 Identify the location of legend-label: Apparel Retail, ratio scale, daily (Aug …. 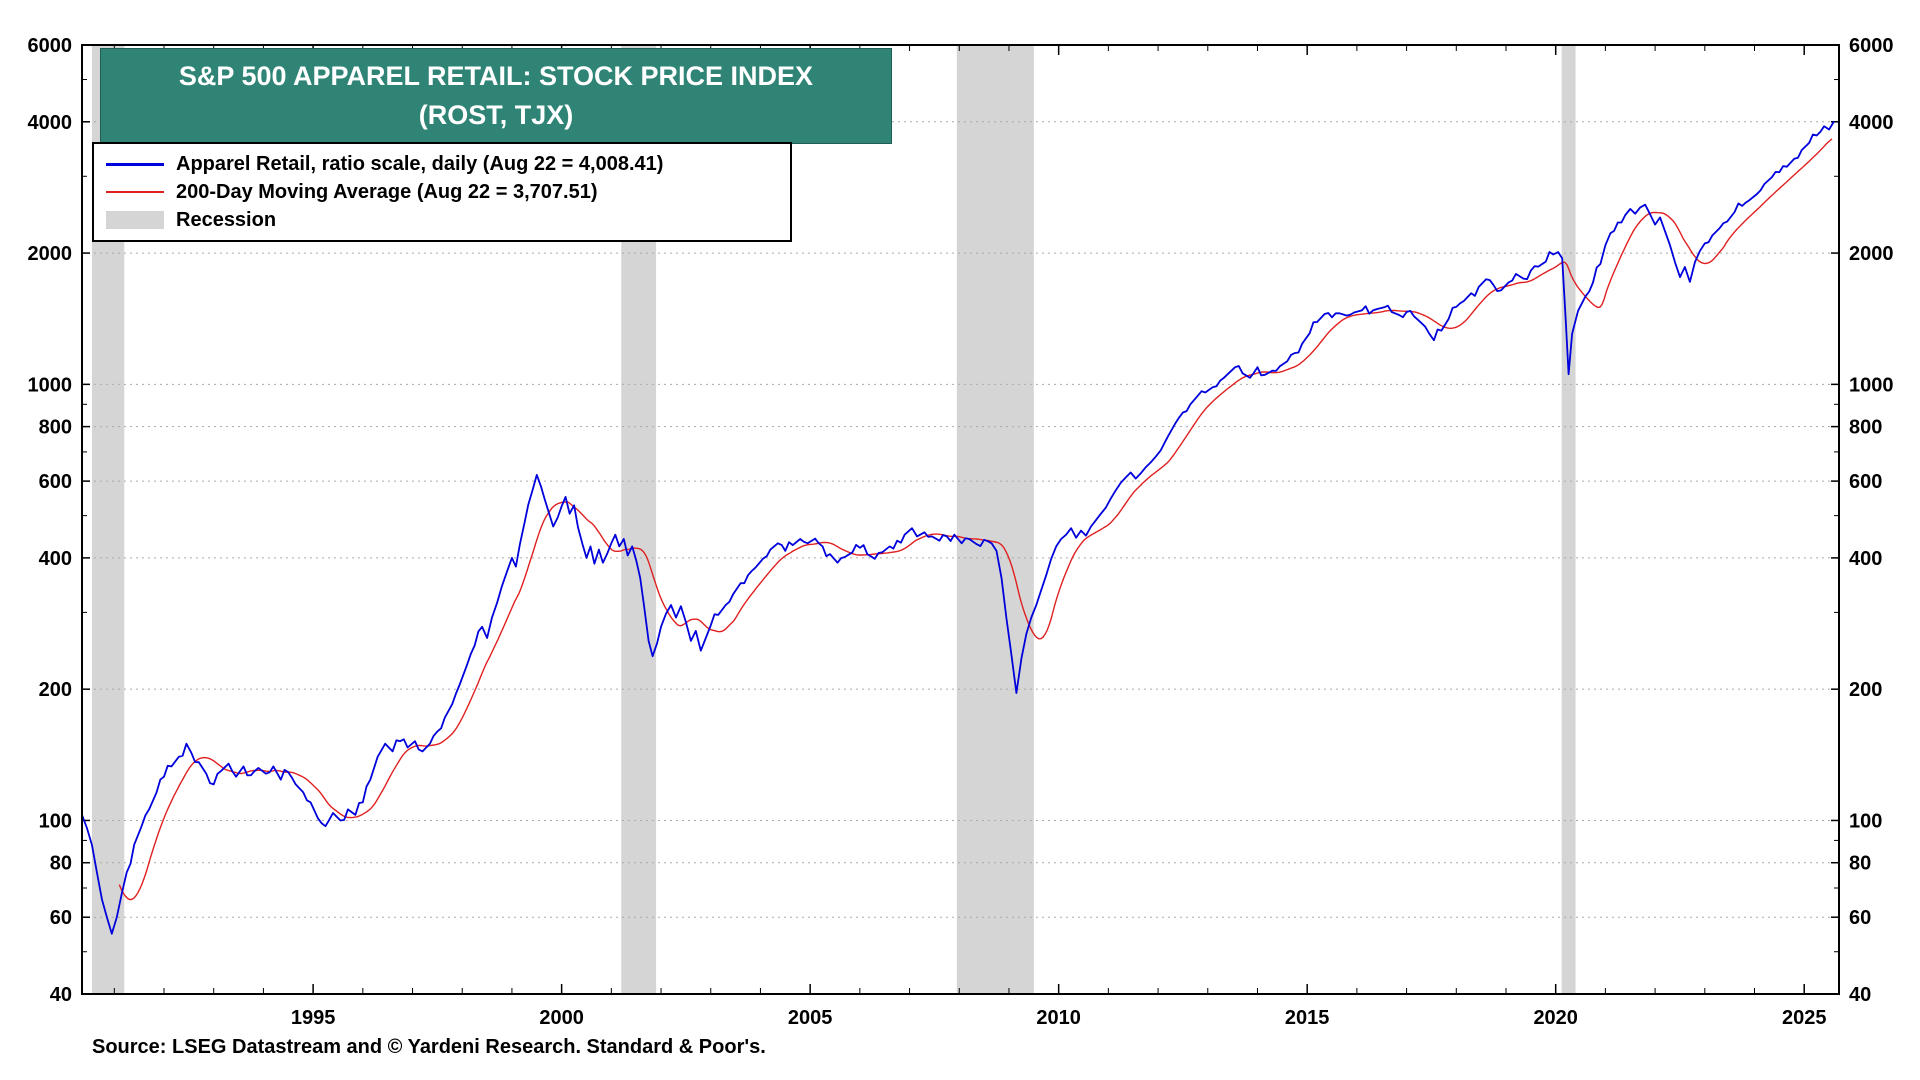
(420, 163).